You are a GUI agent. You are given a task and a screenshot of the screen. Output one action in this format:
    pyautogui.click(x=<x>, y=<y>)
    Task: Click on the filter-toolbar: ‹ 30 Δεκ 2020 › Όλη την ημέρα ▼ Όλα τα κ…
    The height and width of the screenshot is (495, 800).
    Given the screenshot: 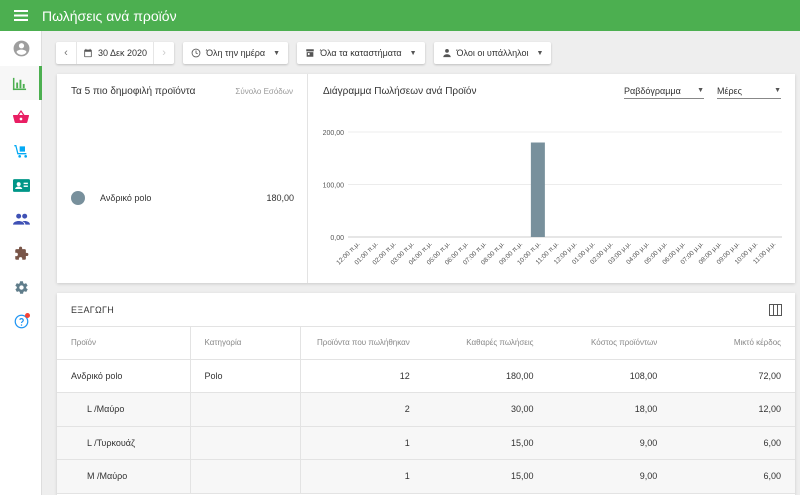 What is the action you would take?
    pyautogui.click(x=304, y=53)
    